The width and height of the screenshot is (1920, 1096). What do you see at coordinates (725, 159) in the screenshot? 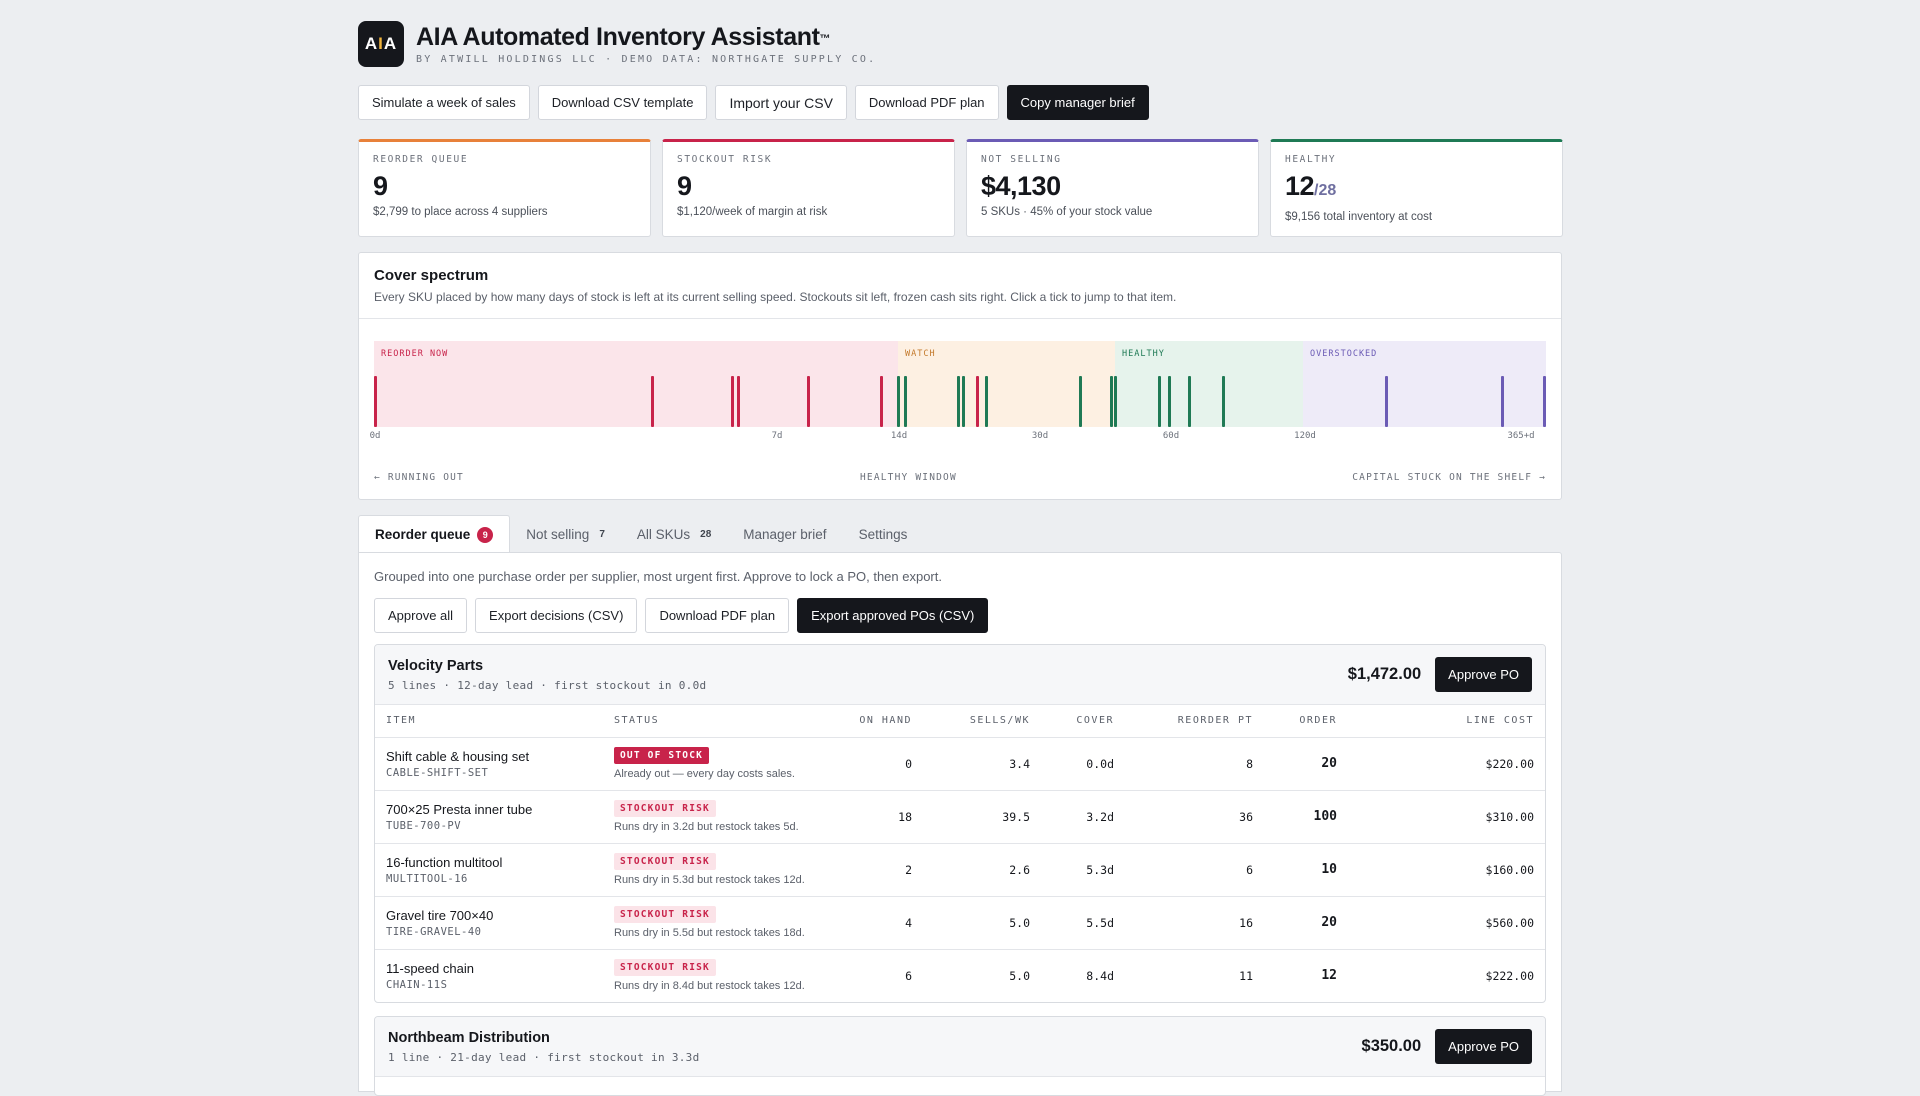
I see `kpi-label: STOCKOUT RISK` at bounding box center [725, 159].